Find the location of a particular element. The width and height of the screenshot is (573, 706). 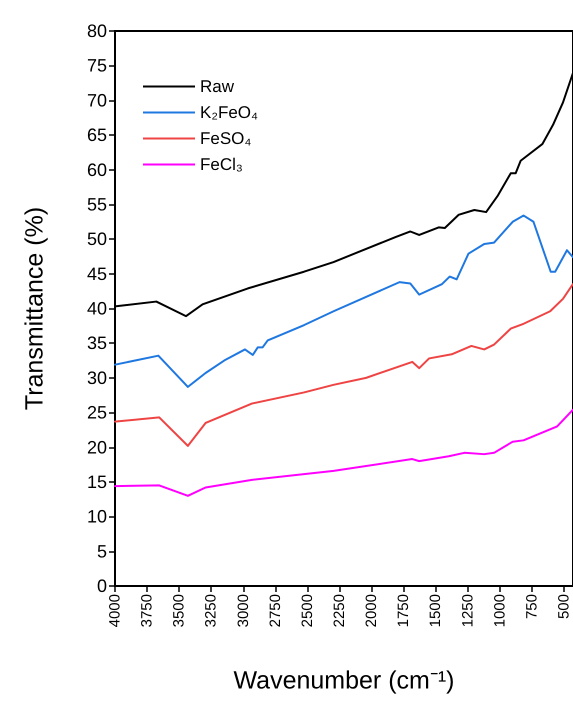

legend-label: Raw is located at coordinates (217, 86).